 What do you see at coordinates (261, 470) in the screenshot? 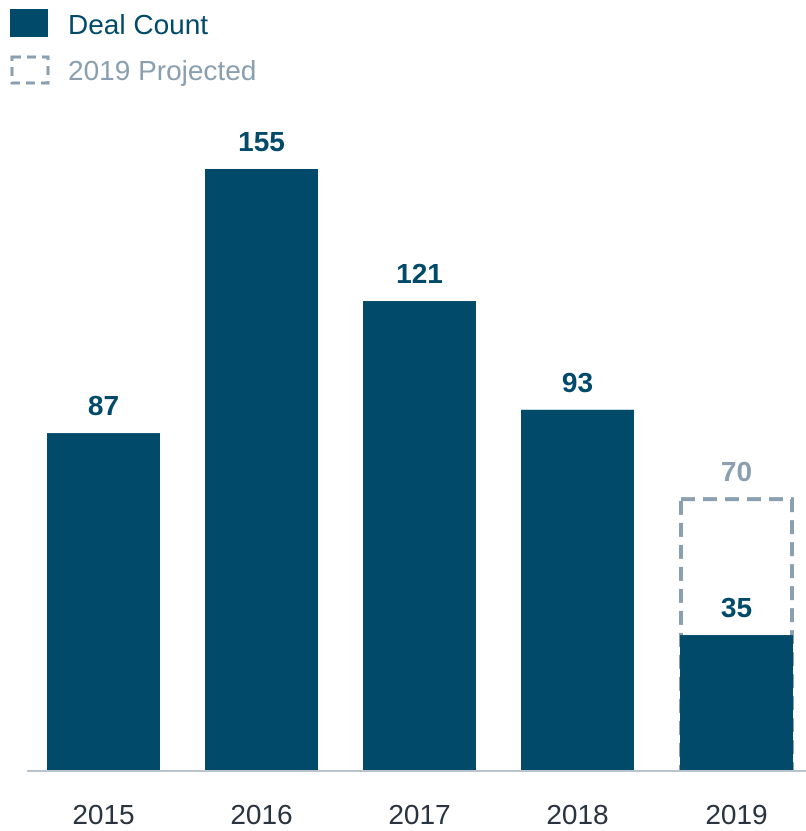
I see `bar-2016` at bounding box center [261, 470].